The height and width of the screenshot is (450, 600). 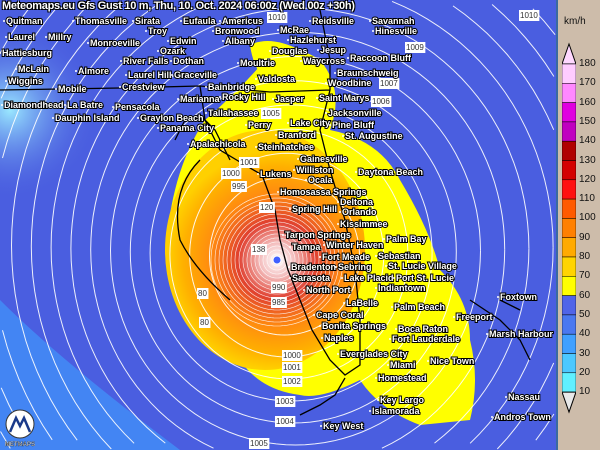 What do you see at coordinates (425, 278) in the screenshot?
I see `city-label: Port St. Lucie` at bounding box center [425, 278].